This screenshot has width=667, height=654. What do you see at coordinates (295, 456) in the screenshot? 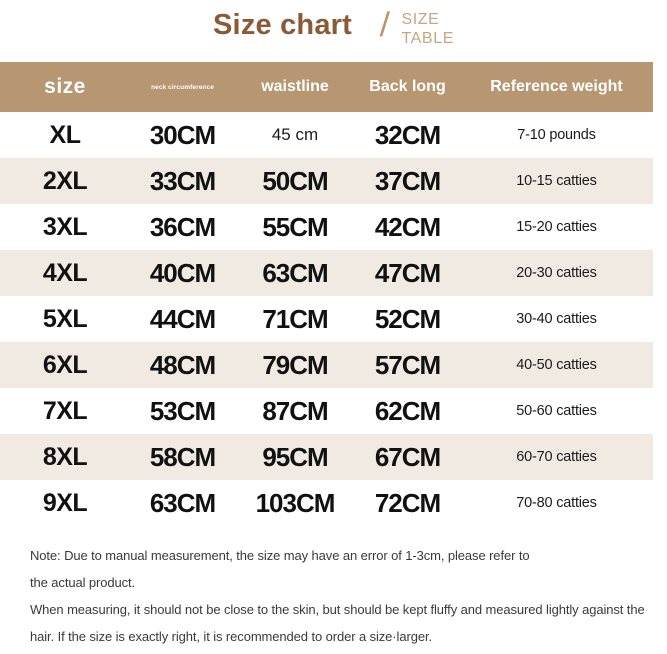
I see `cell-waist: 95CM` at bounding box center [295, 456].